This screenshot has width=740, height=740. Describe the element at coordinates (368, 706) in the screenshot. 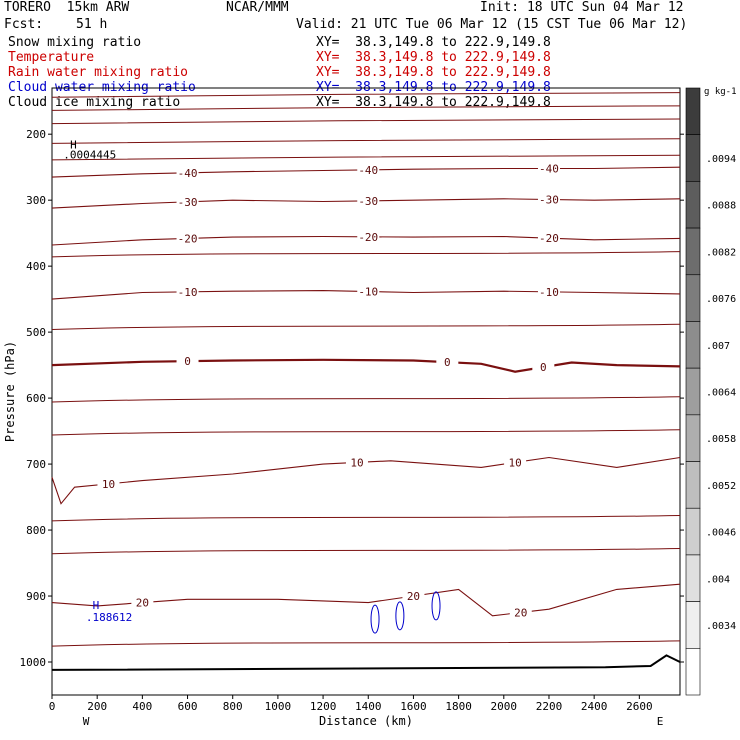

I see `x-tick-label: 1400` at that location.